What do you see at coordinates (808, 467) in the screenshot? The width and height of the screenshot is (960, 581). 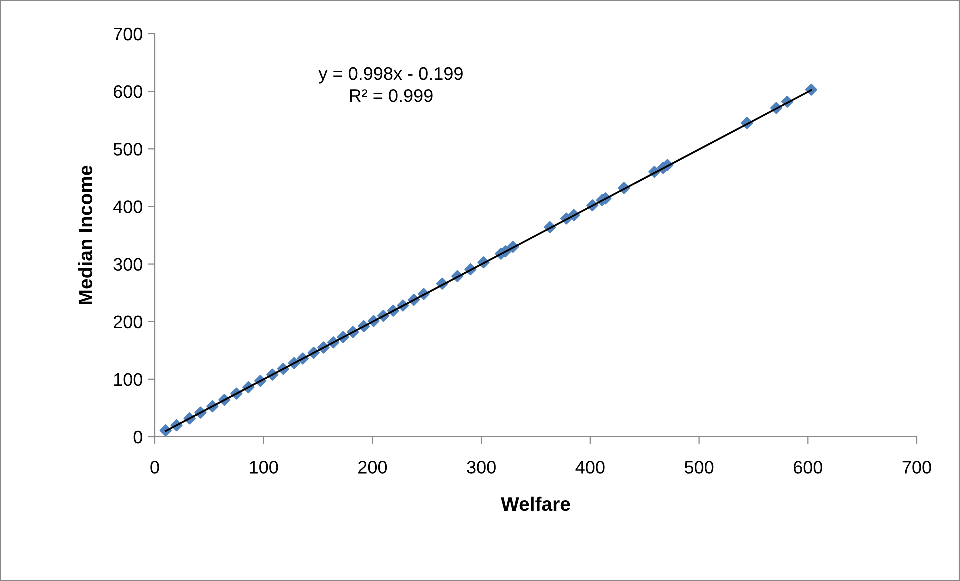 I see `x-tick-label: 600` at bounding box center [808, 467].